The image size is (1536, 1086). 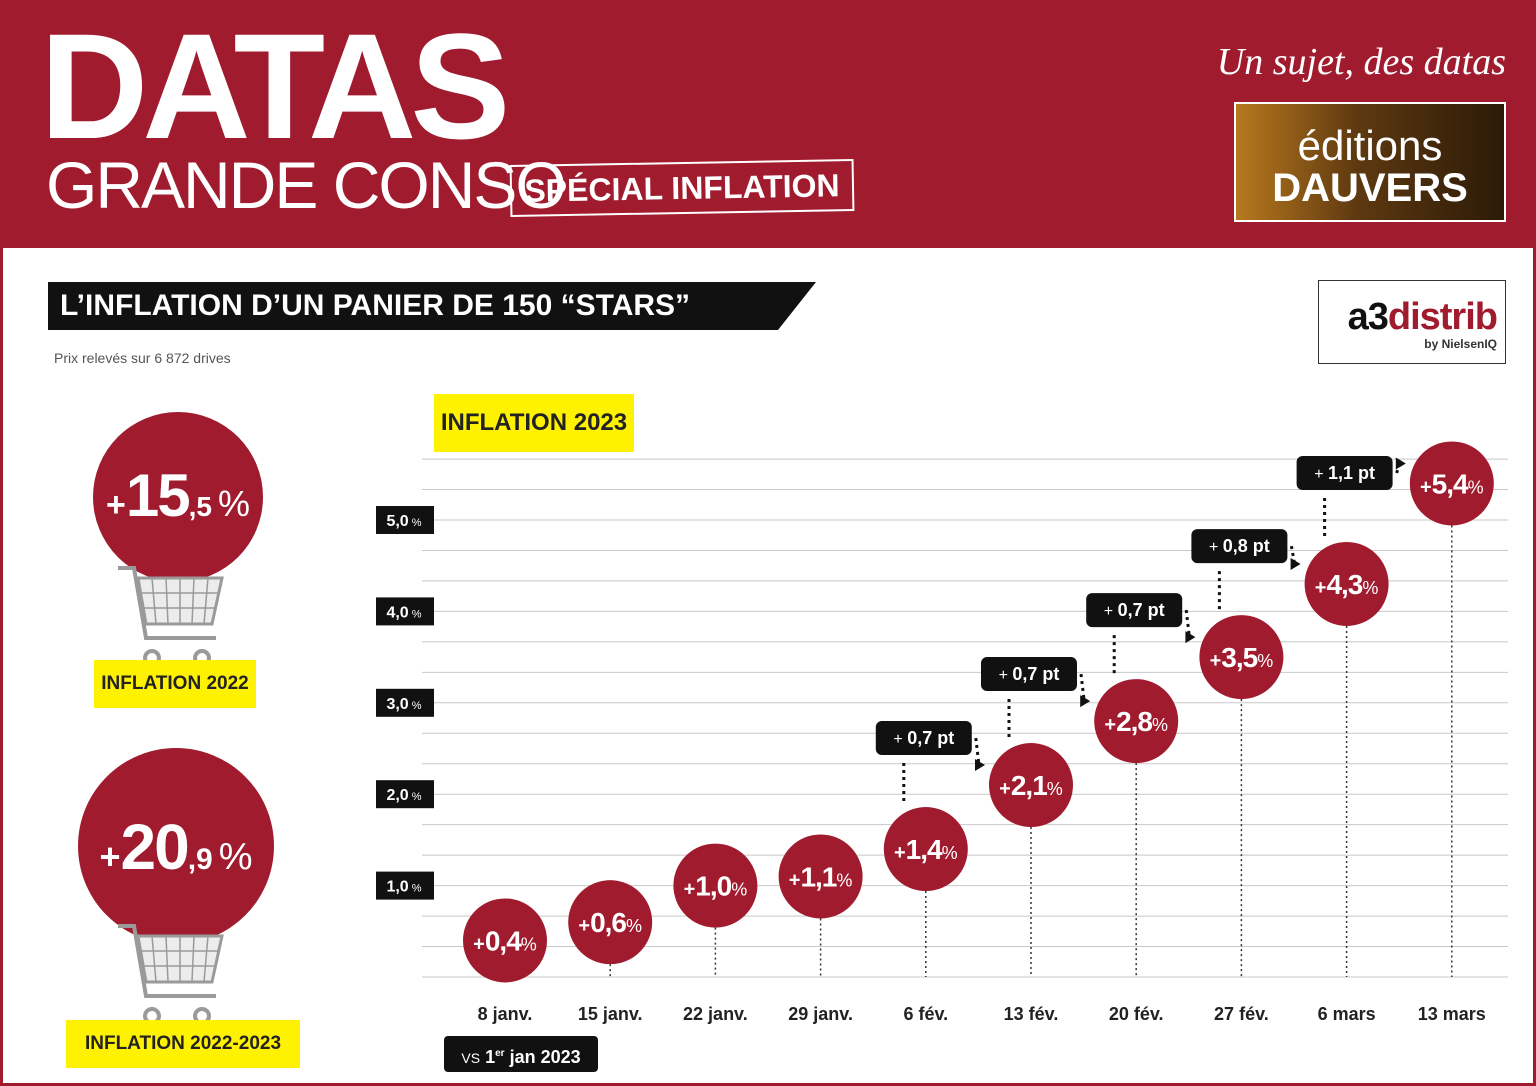 I want to click on baseline-prefix: VS, so click(x=471, y=1058).